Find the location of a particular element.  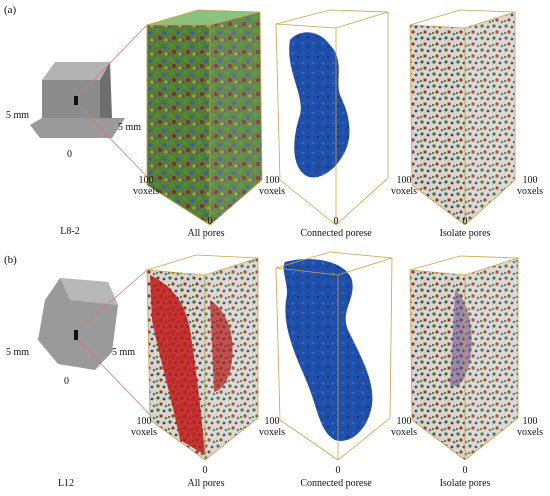

sample-photo-b is located at coordinates (78, 324).